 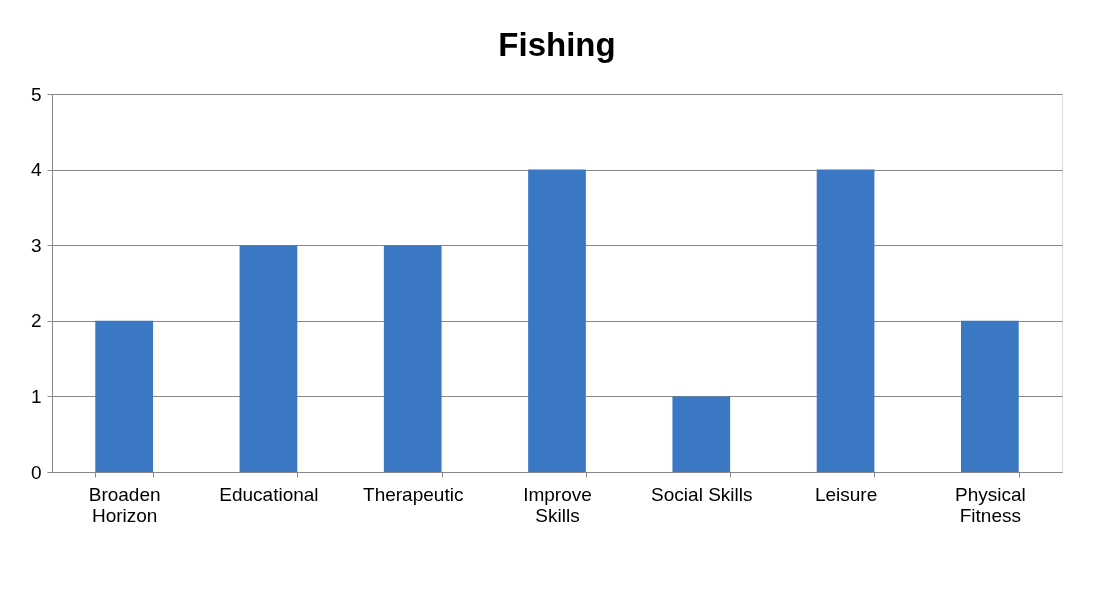 I want to click on x-tick-label: Educational, so click(x=269, y=494).